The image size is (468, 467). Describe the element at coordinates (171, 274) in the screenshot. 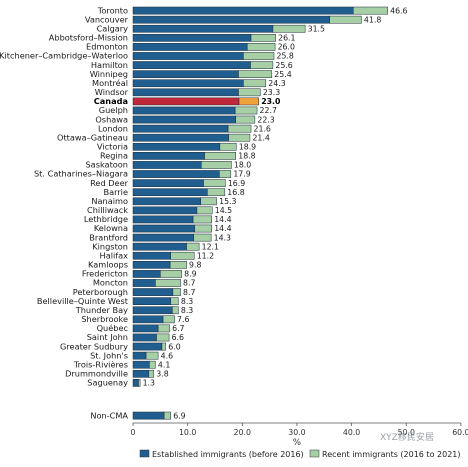

I see `bar-recent-fredericton` at that location.